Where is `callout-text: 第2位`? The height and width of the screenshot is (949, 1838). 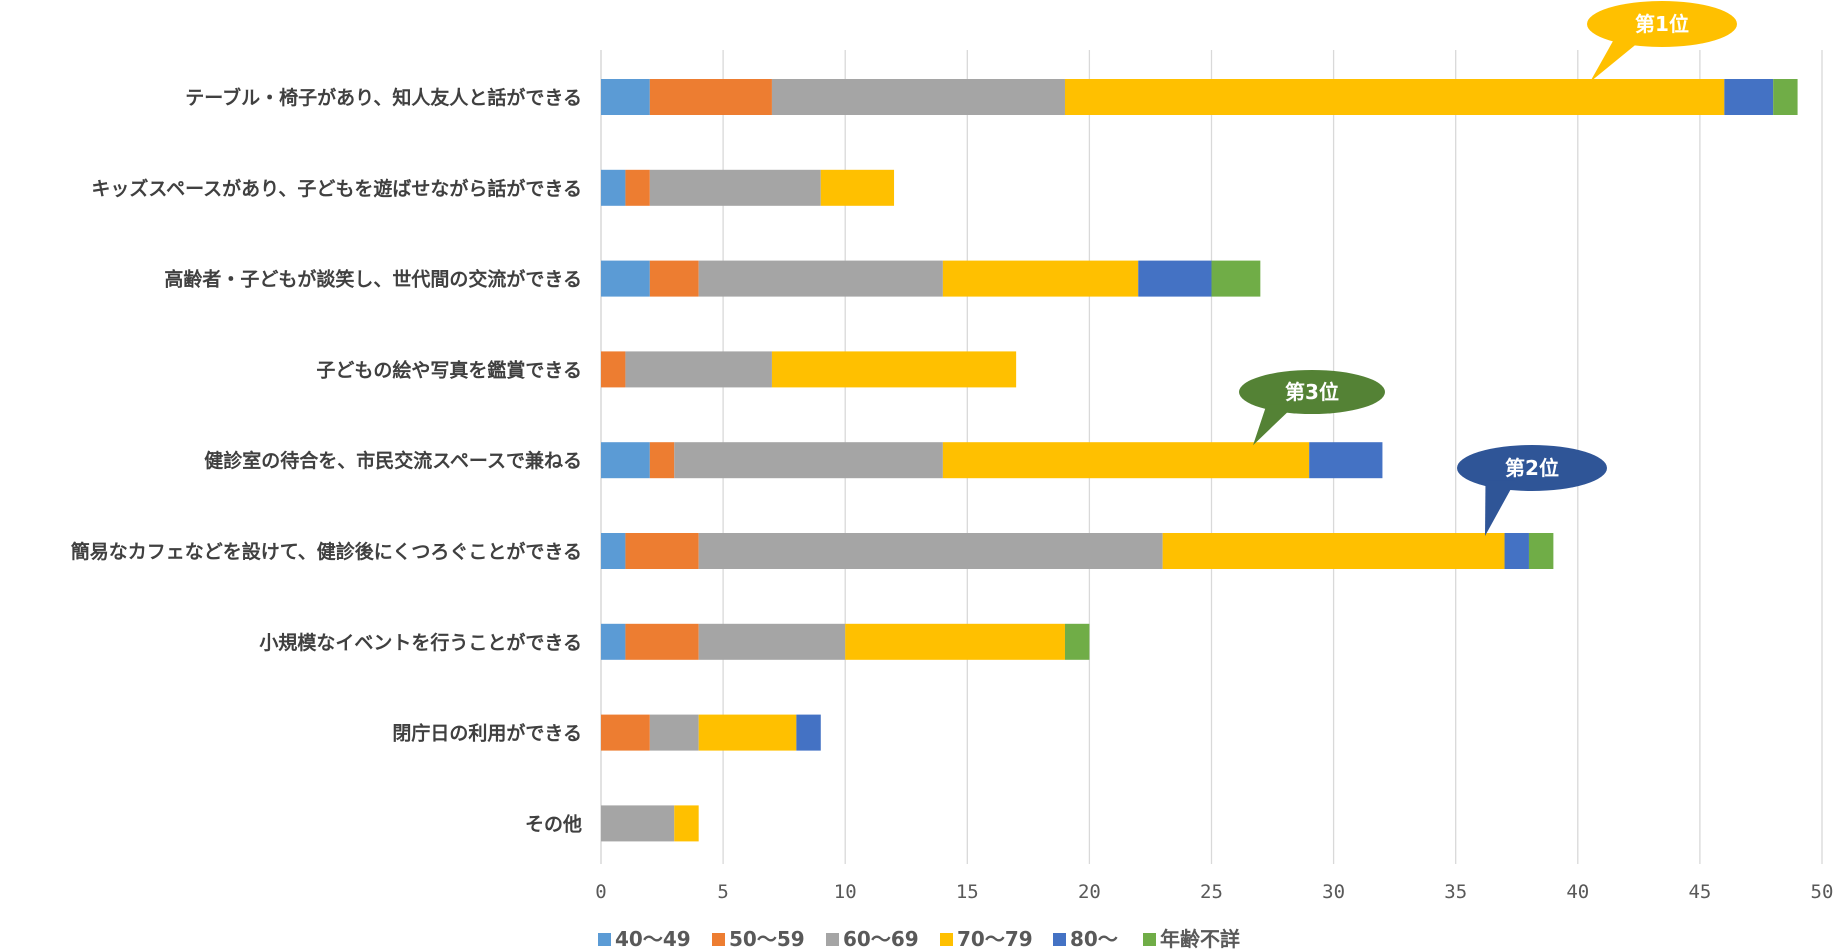
callout-text: 第2位 is located at coordinates (1532, 468).